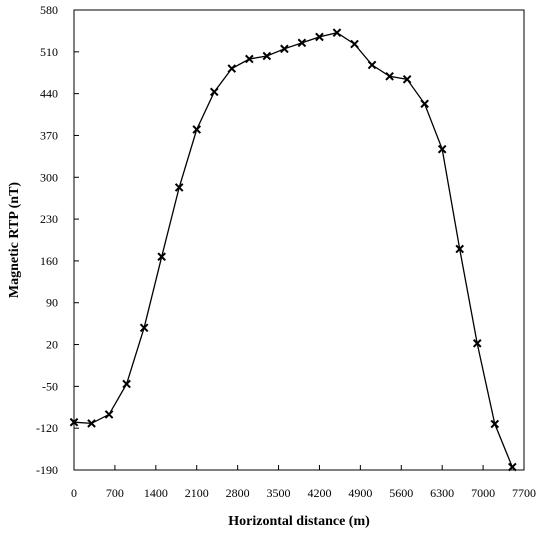 Image resolution: width=550 pixels, height=533 pixels. What do you see at coordinates (279, 493) in the screenshot?
I see `x-tick-label: 3500` at bounding box center [279, 493].